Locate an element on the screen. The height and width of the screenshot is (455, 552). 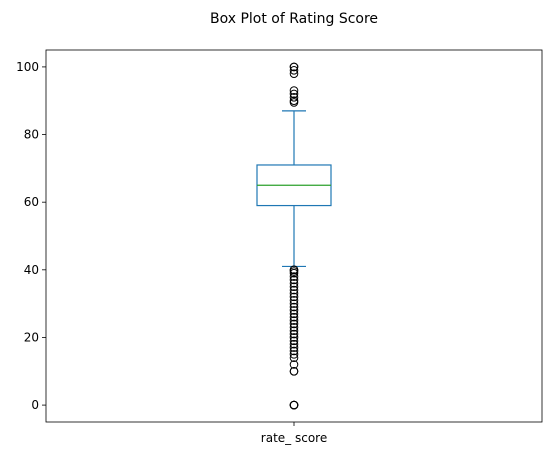
y-tick-label: 60 is located at coordinates (31, 202).